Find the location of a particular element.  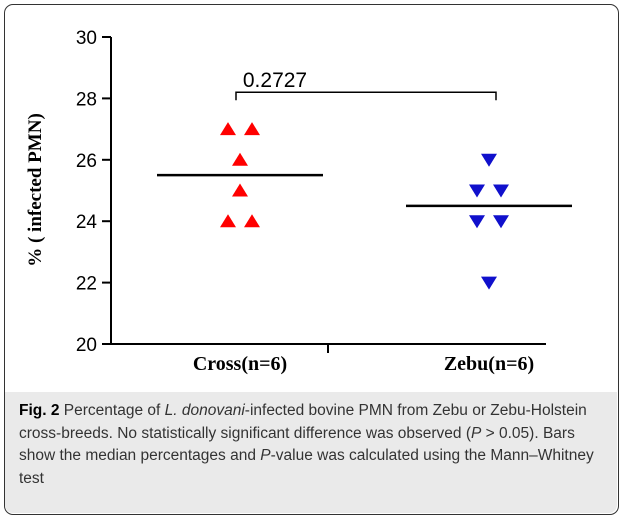

y-tick-label: 30 is located at coordinates (86, 38).